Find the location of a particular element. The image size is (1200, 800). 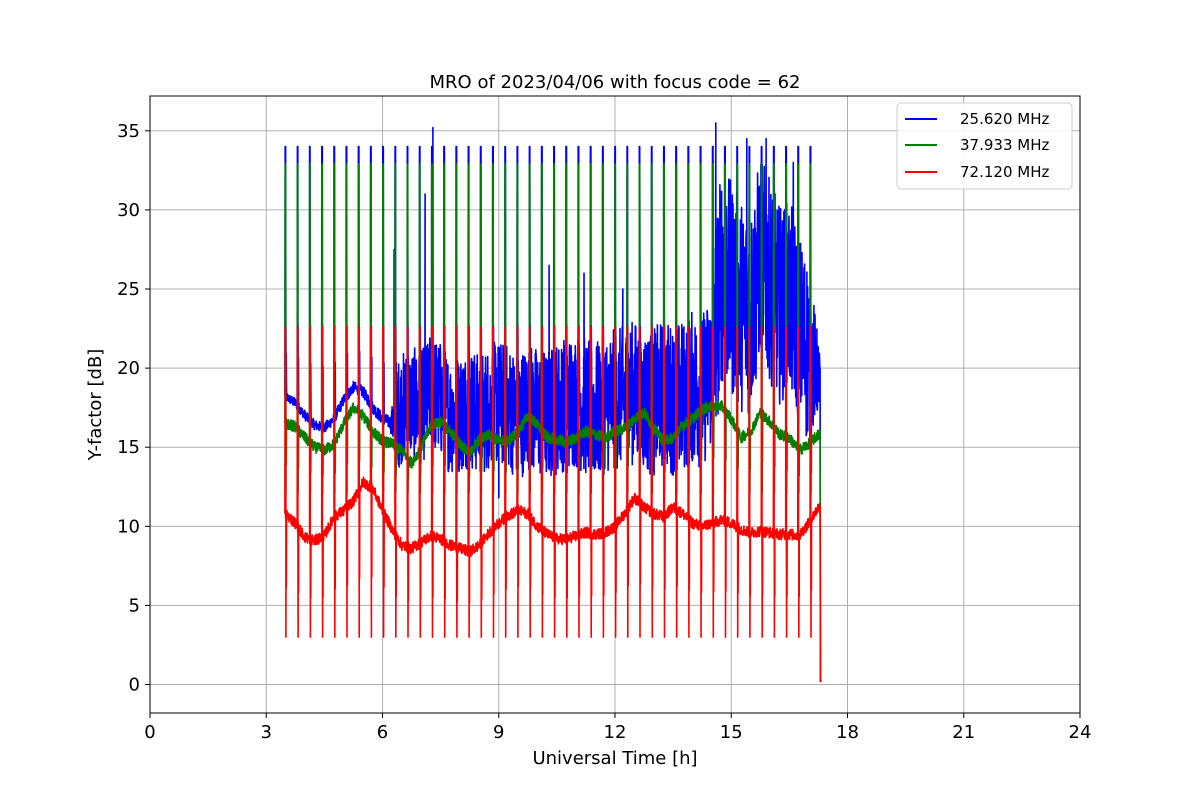

legend: 25.620 MHz 37.933 MHz 72.120 MHz is located at coordinates (984, 146).